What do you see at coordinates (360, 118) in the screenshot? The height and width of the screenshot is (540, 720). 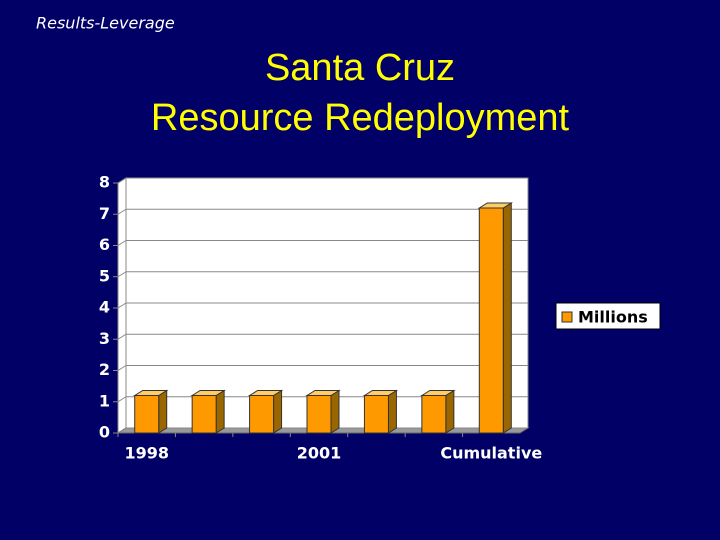 I see `title-line: Resource Redeployment` at bounding box center [360, 118].